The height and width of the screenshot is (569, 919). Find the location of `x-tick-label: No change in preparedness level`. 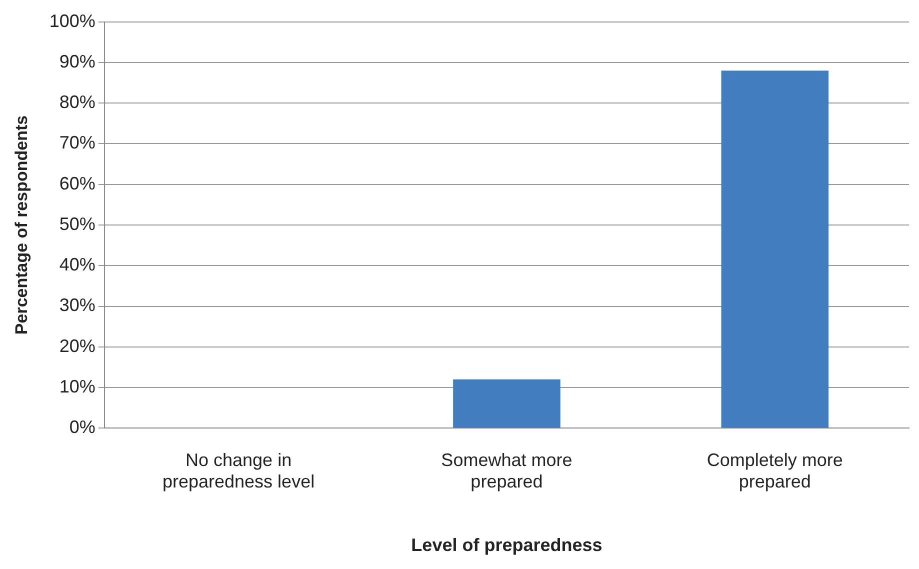

x-tick-label: No change in preparedness level is located at coordinates (238, 471).